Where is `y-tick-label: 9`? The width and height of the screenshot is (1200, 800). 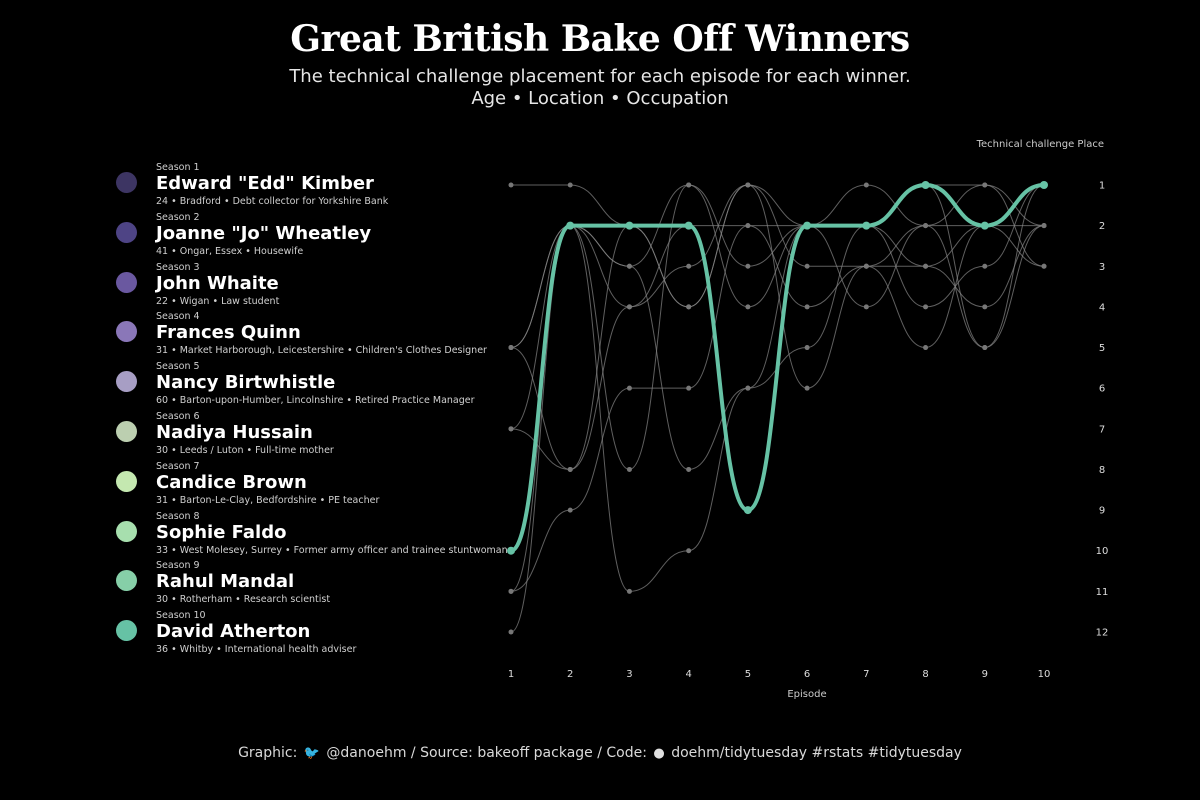
y-tick-label: 9 is located at coordinates (1102, 511).